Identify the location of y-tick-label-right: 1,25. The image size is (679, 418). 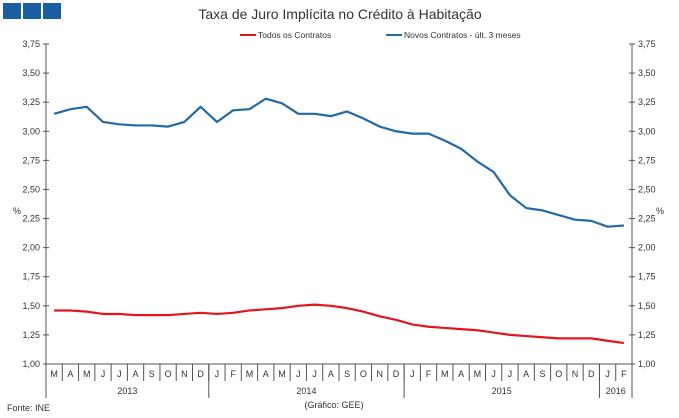
(647, 335).